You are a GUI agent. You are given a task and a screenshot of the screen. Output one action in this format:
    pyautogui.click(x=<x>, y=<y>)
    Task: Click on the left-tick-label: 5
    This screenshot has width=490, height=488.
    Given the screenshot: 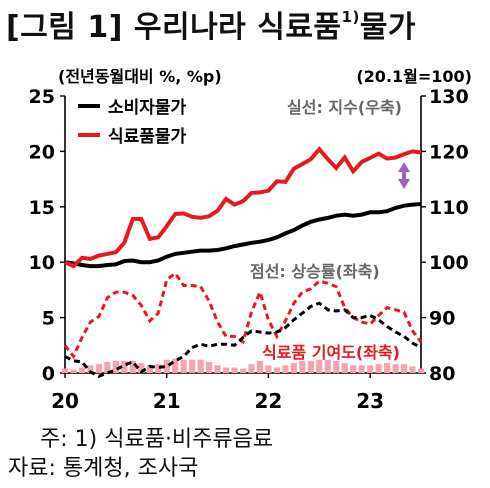 What is the action you would take?
    pyautogui.click(x=48, y=319)
    